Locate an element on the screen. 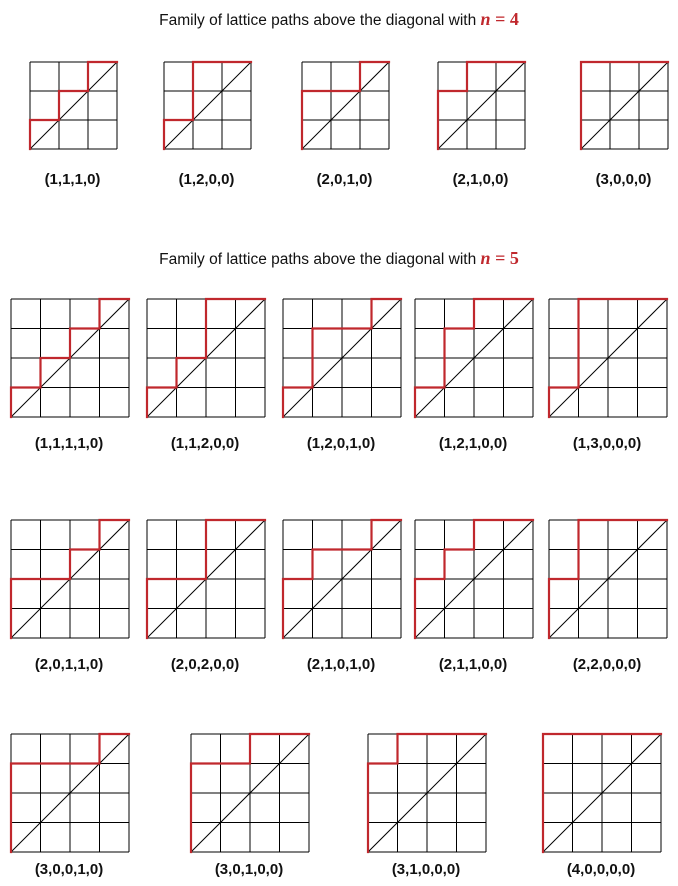 Image resolution: width=678 pixels, height=886 pixels. path-label: (1,1,1,1,0) is located at coordinates (69, 443).